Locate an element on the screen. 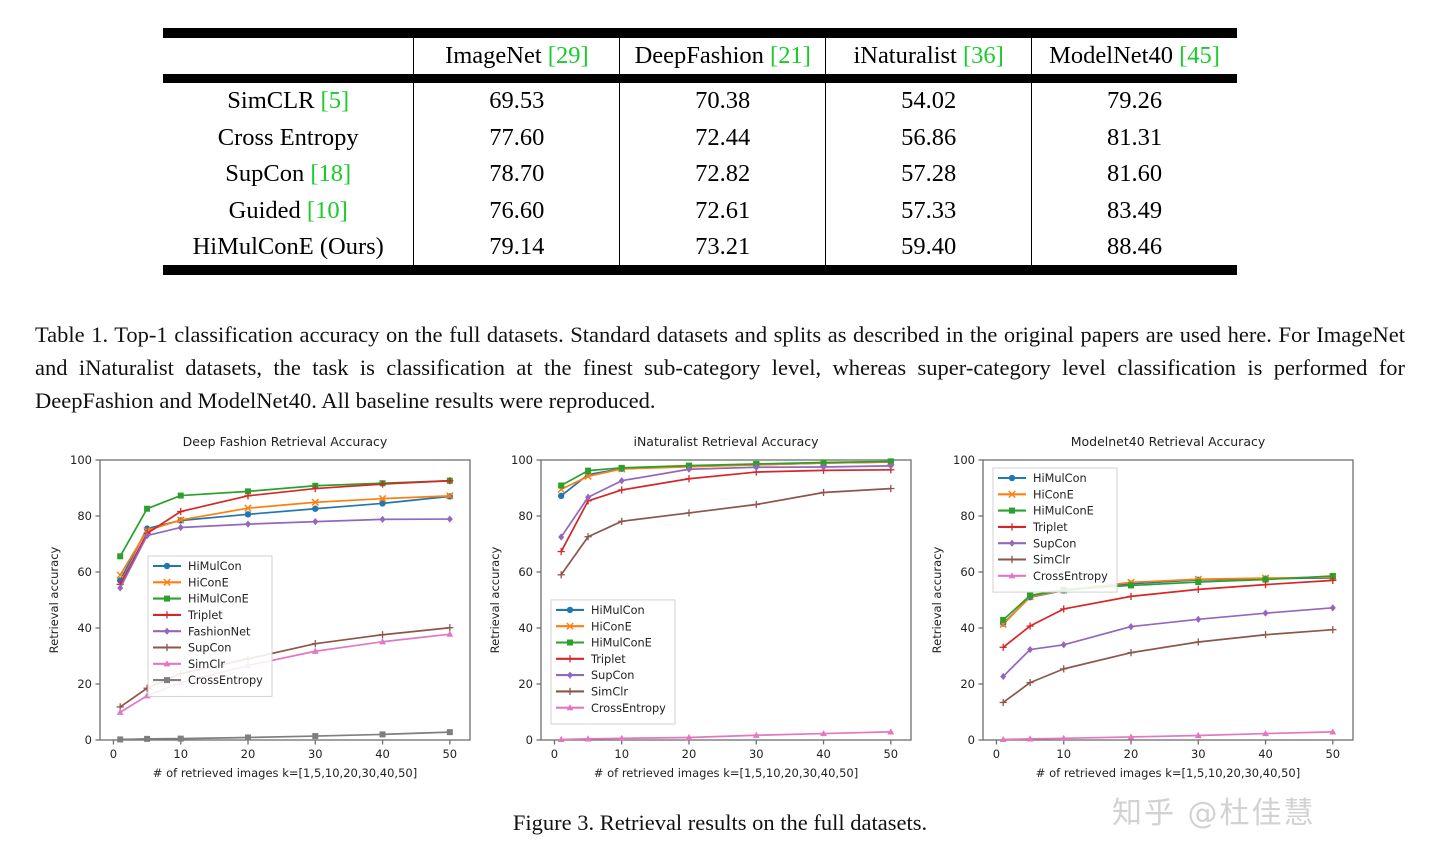 The height and width of the screenshot is (861, 1440). table-row: SupCon [18] 78.70 72.82 57.28 81.60 is located at coordinates (700, 174).